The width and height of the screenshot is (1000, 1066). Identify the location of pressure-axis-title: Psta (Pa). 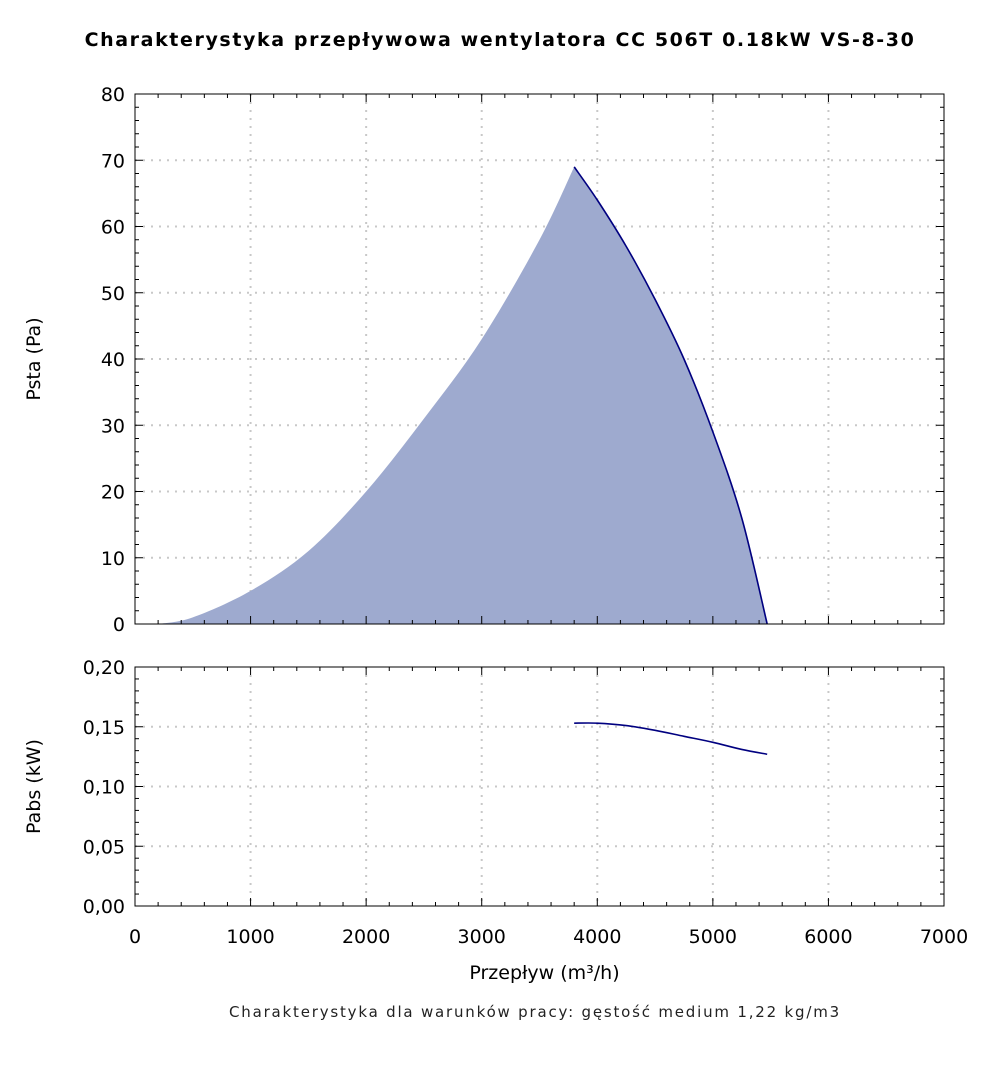
(34, 358).